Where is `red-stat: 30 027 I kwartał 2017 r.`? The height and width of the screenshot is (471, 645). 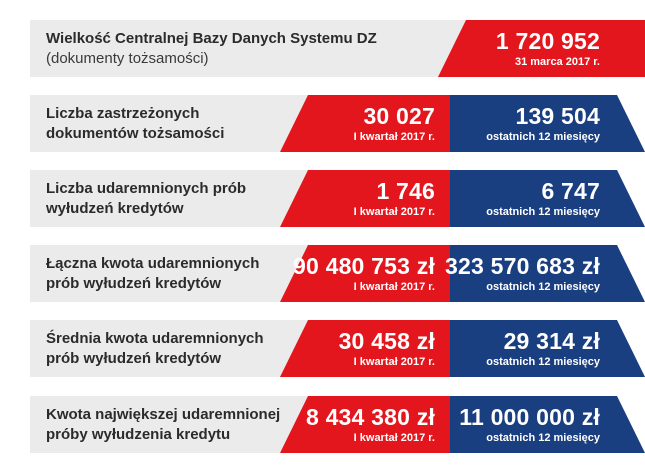
red-stat: 30 027 I kwartał 2017 r. is located at coordinates (367, 123).